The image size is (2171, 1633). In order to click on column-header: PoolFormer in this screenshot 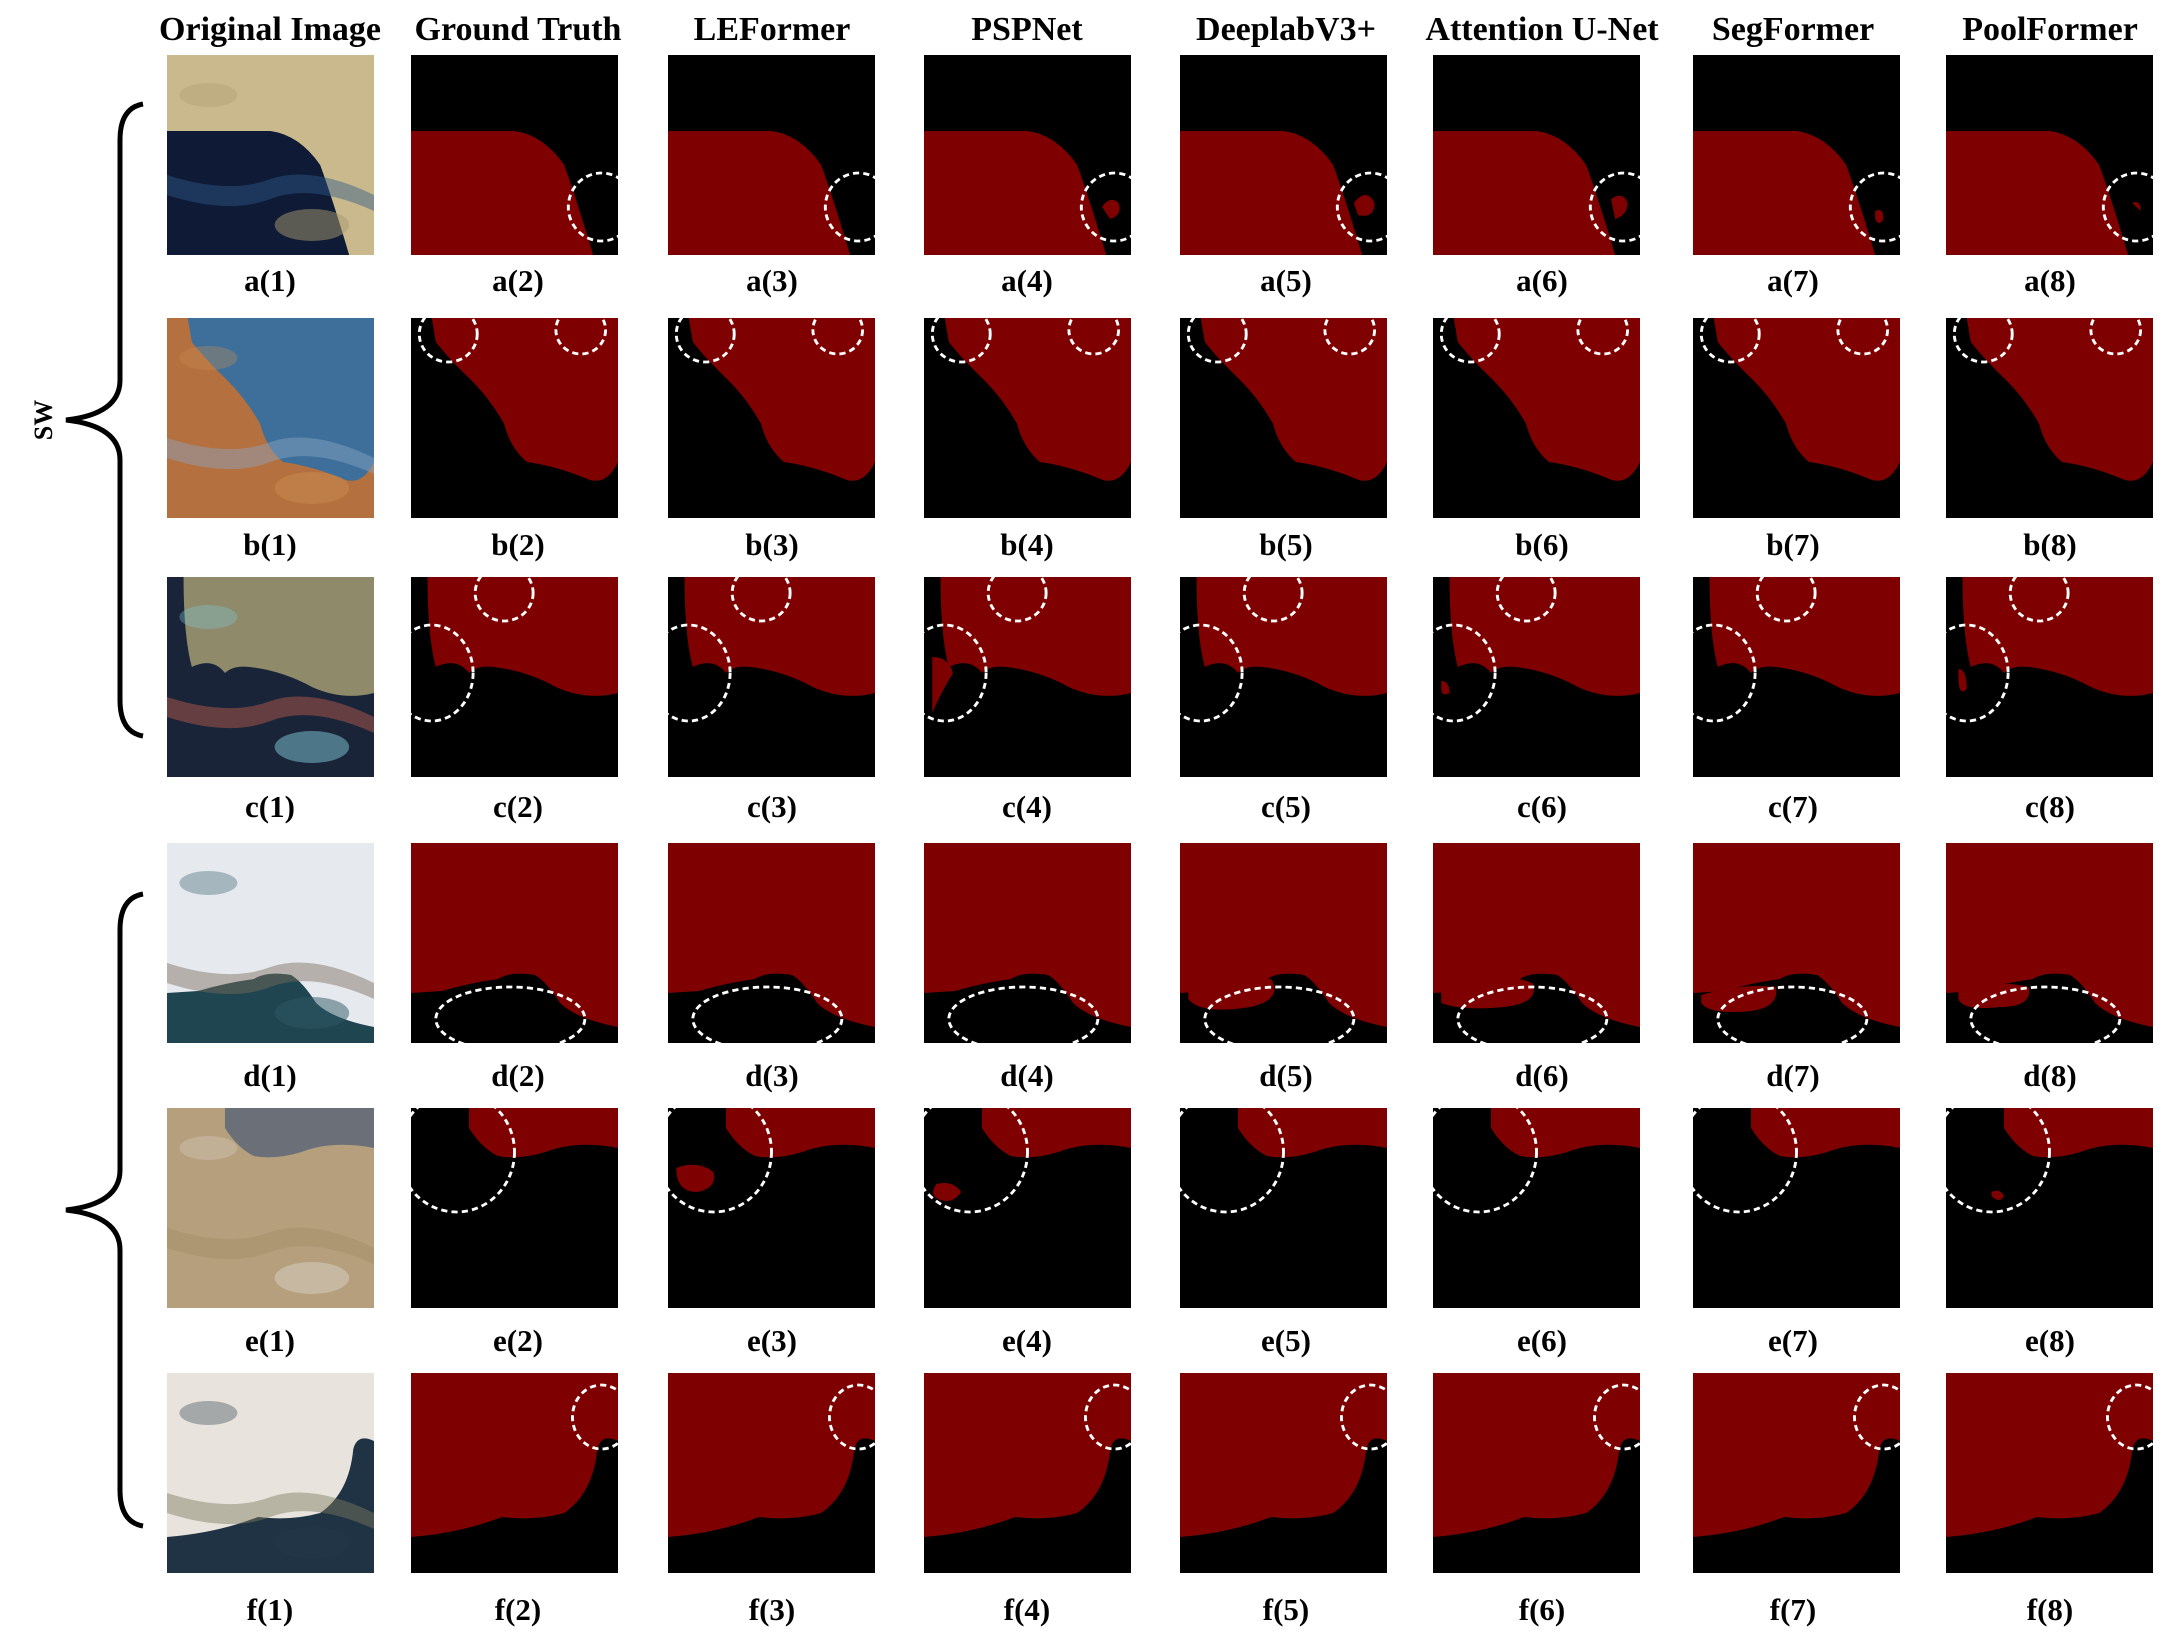, I will do `click(2050, 29)`.